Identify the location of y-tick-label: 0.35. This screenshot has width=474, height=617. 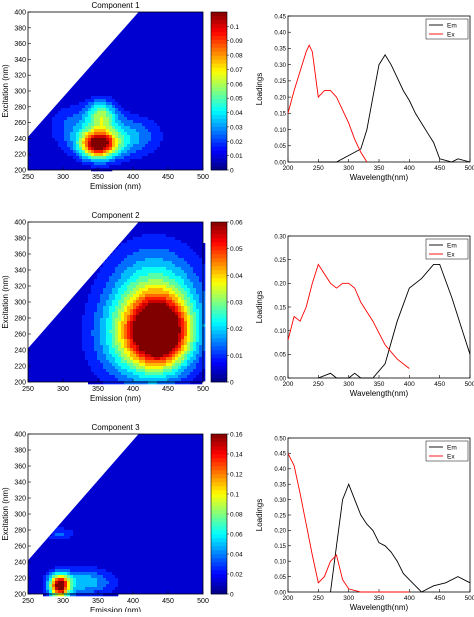
(280, 50).